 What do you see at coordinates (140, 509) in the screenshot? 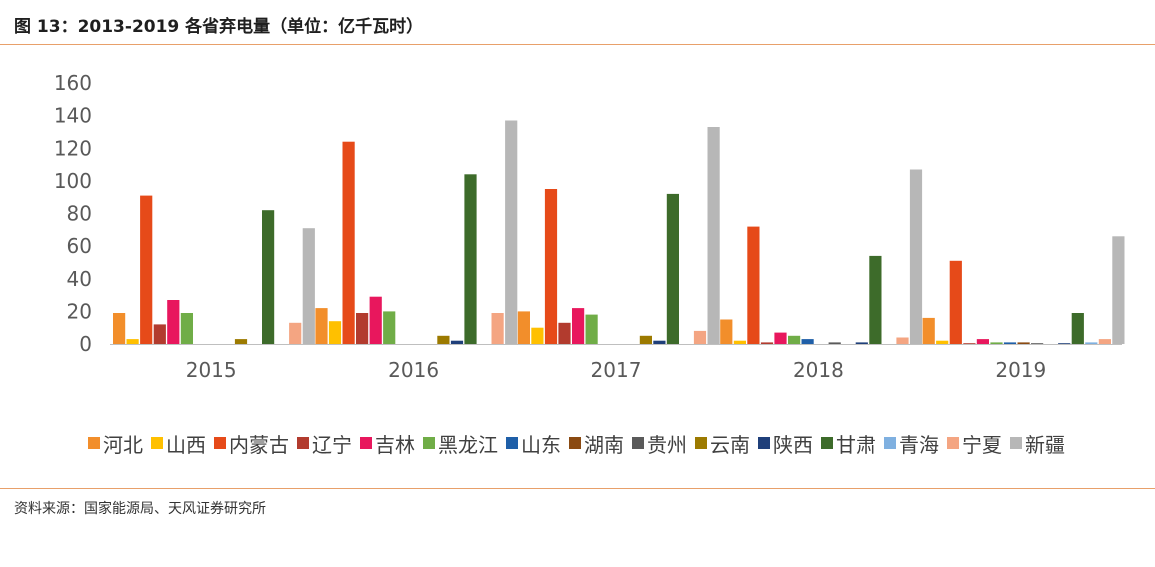
I see `source-note: 资料来源：国家能源局、天风证券研究所` at bounding box center [140, 509].